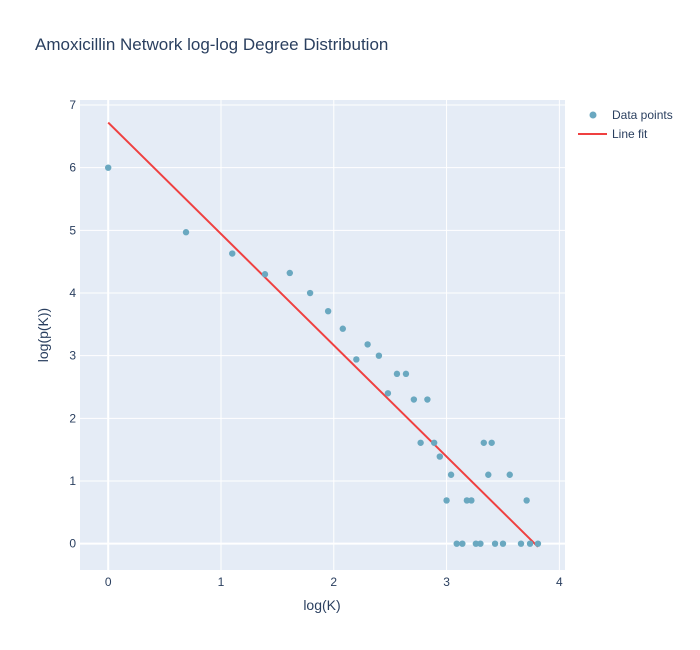  I want to click on x-tick-label: 1, so click(221, 582).